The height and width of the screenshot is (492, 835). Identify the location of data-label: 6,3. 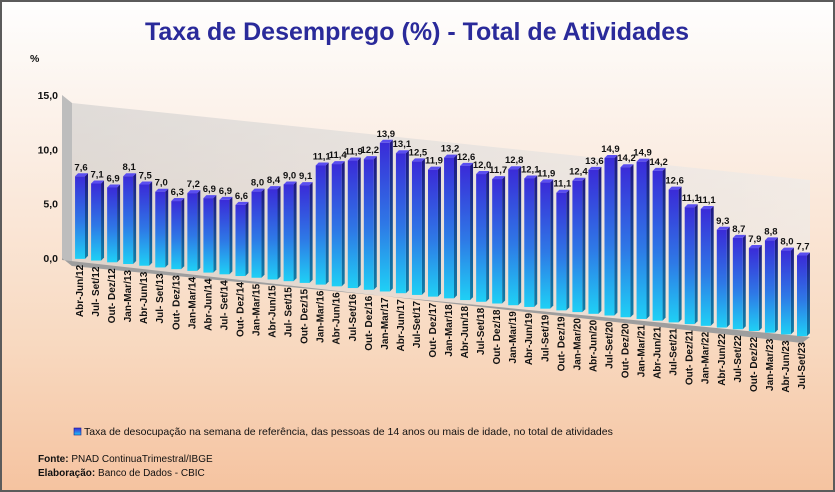
(177, 192).